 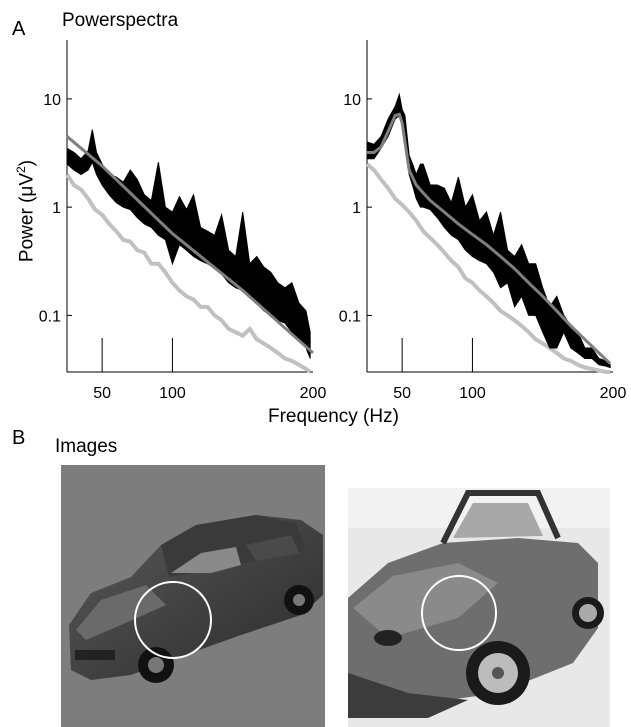 I want to click on car-image-right, so click(x=479, y=607).